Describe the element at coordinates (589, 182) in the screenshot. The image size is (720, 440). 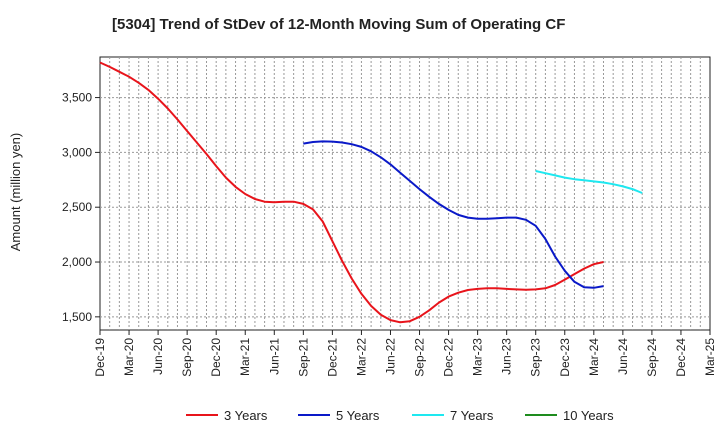
I see `series-line-7-years` at that location.